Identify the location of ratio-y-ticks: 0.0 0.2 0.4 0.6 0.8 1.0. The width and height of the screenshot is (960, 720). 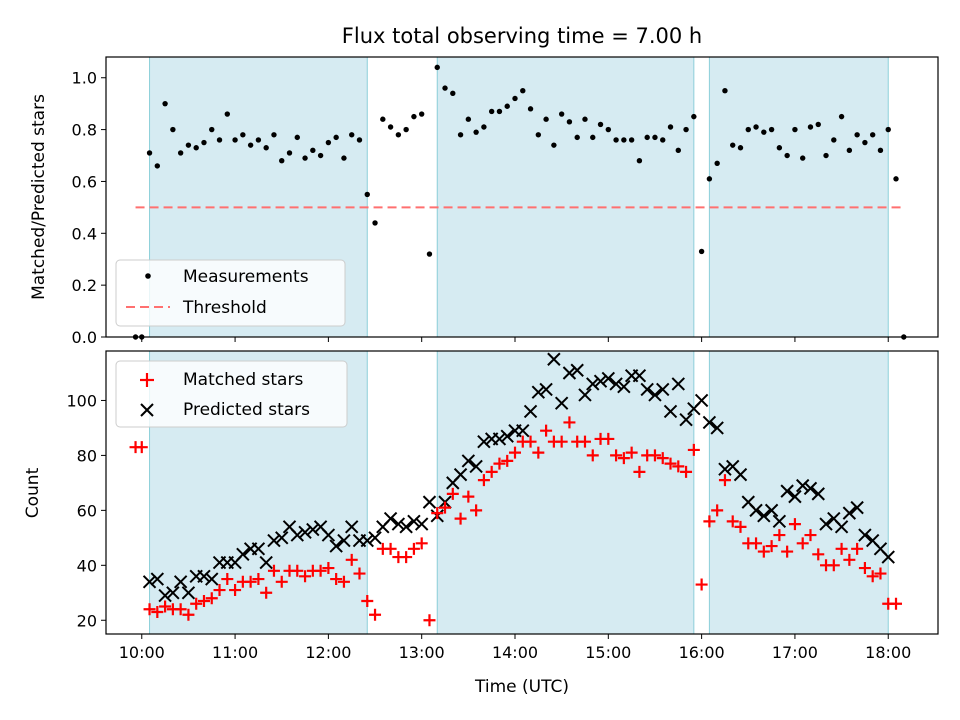
(89, 208).